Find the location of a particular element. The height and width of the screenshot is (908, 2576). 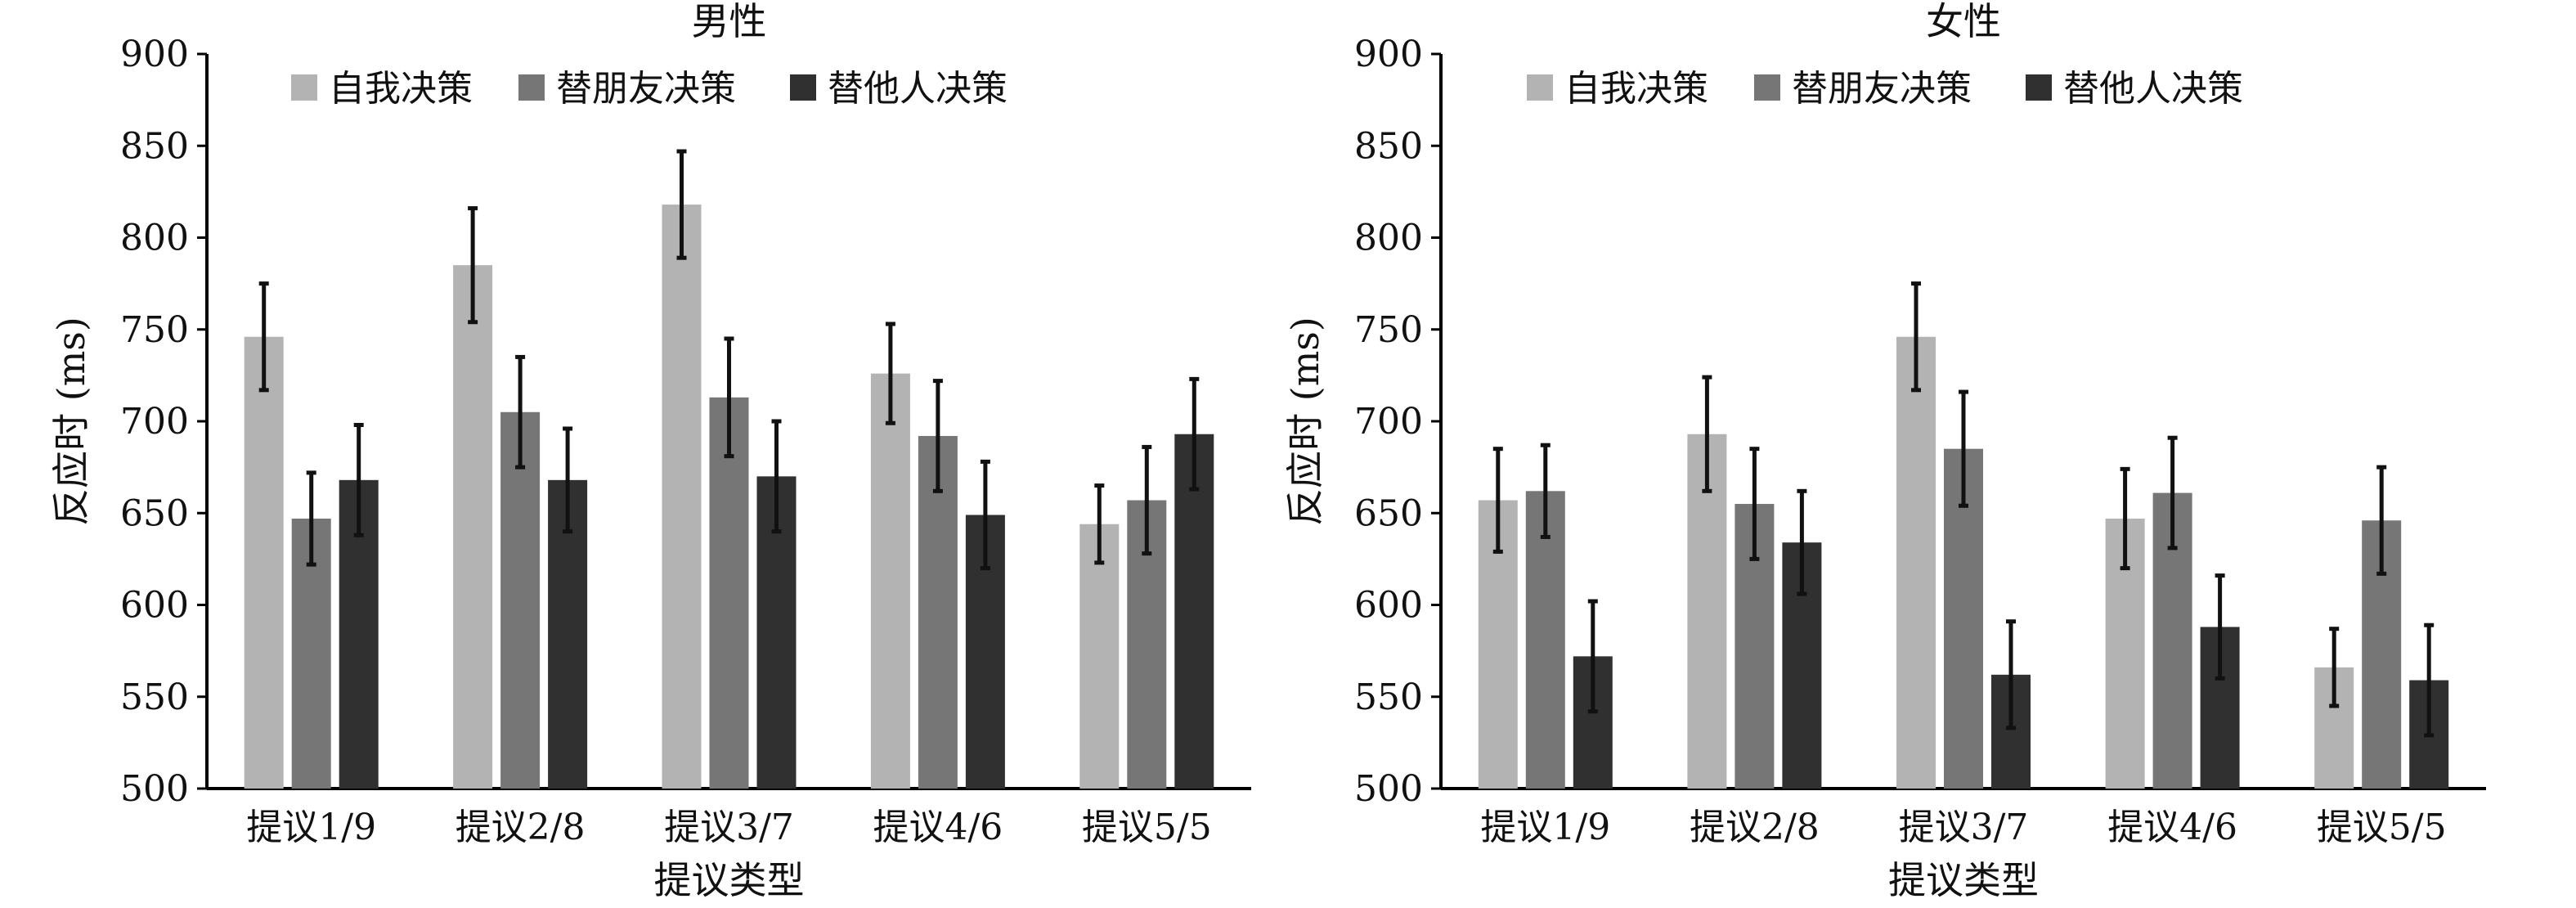

chart-title: 男性 is located at coordinates (729, 21).